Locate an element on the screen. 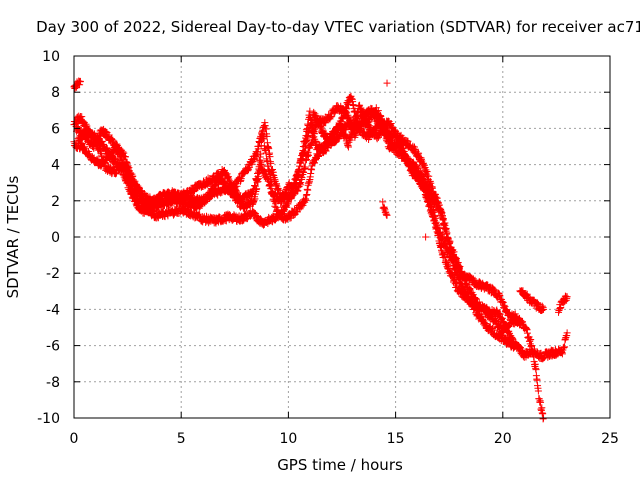  y-tick-label: 6 is located at coordinates (55, 129).